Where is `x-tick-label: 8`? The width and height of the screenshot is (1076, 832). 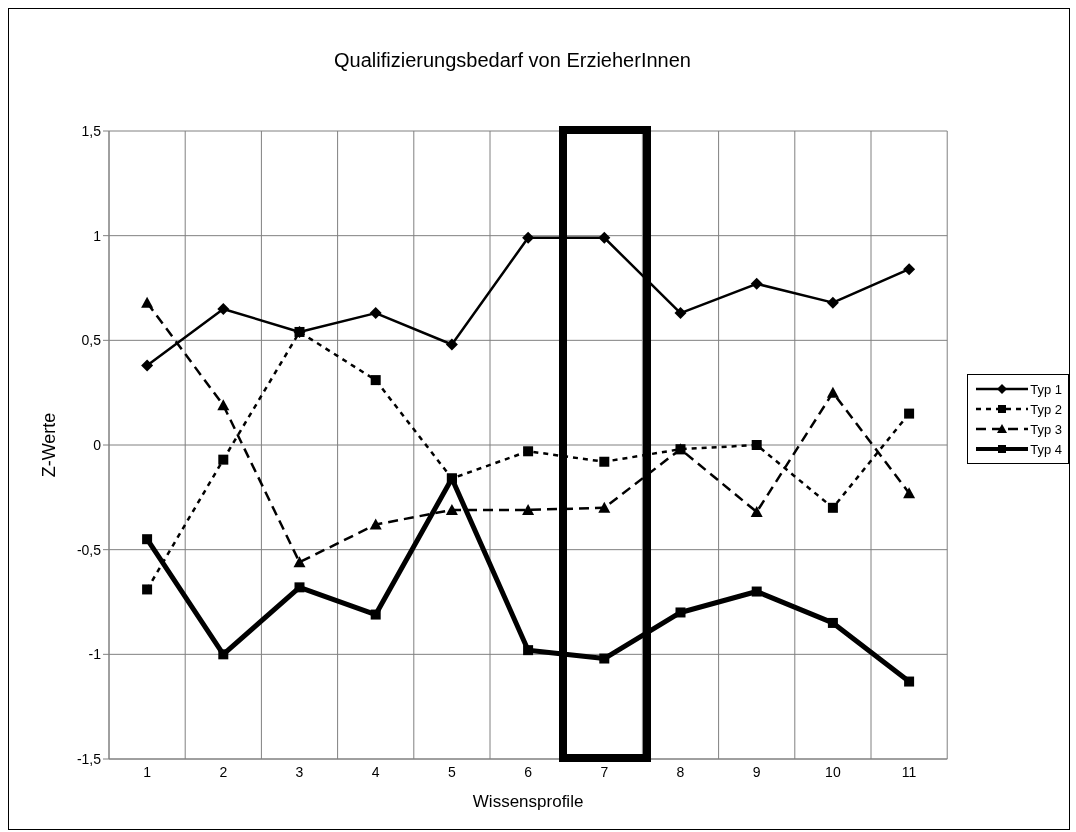
x-tick-label: 8 is located at coordinates (680, 771).